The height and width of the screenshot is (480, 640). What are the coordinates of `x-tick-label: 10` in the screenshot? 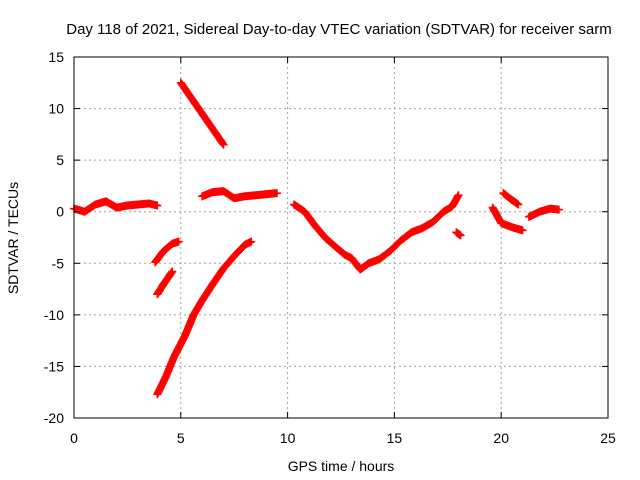 It's located at (288, 438).